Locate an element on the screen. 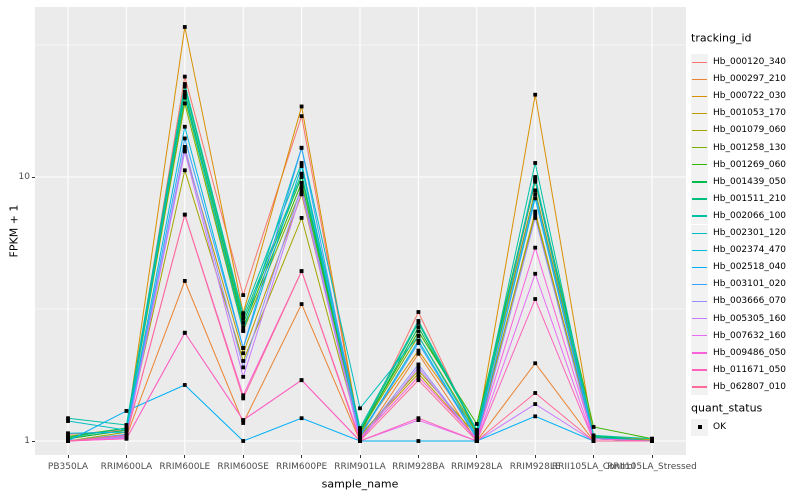 Image resolution: width=800 pixels, height=500 pixels. legend-item-Hb_000120_340: Hb_000120_340 is located at coordinates (739, 62).